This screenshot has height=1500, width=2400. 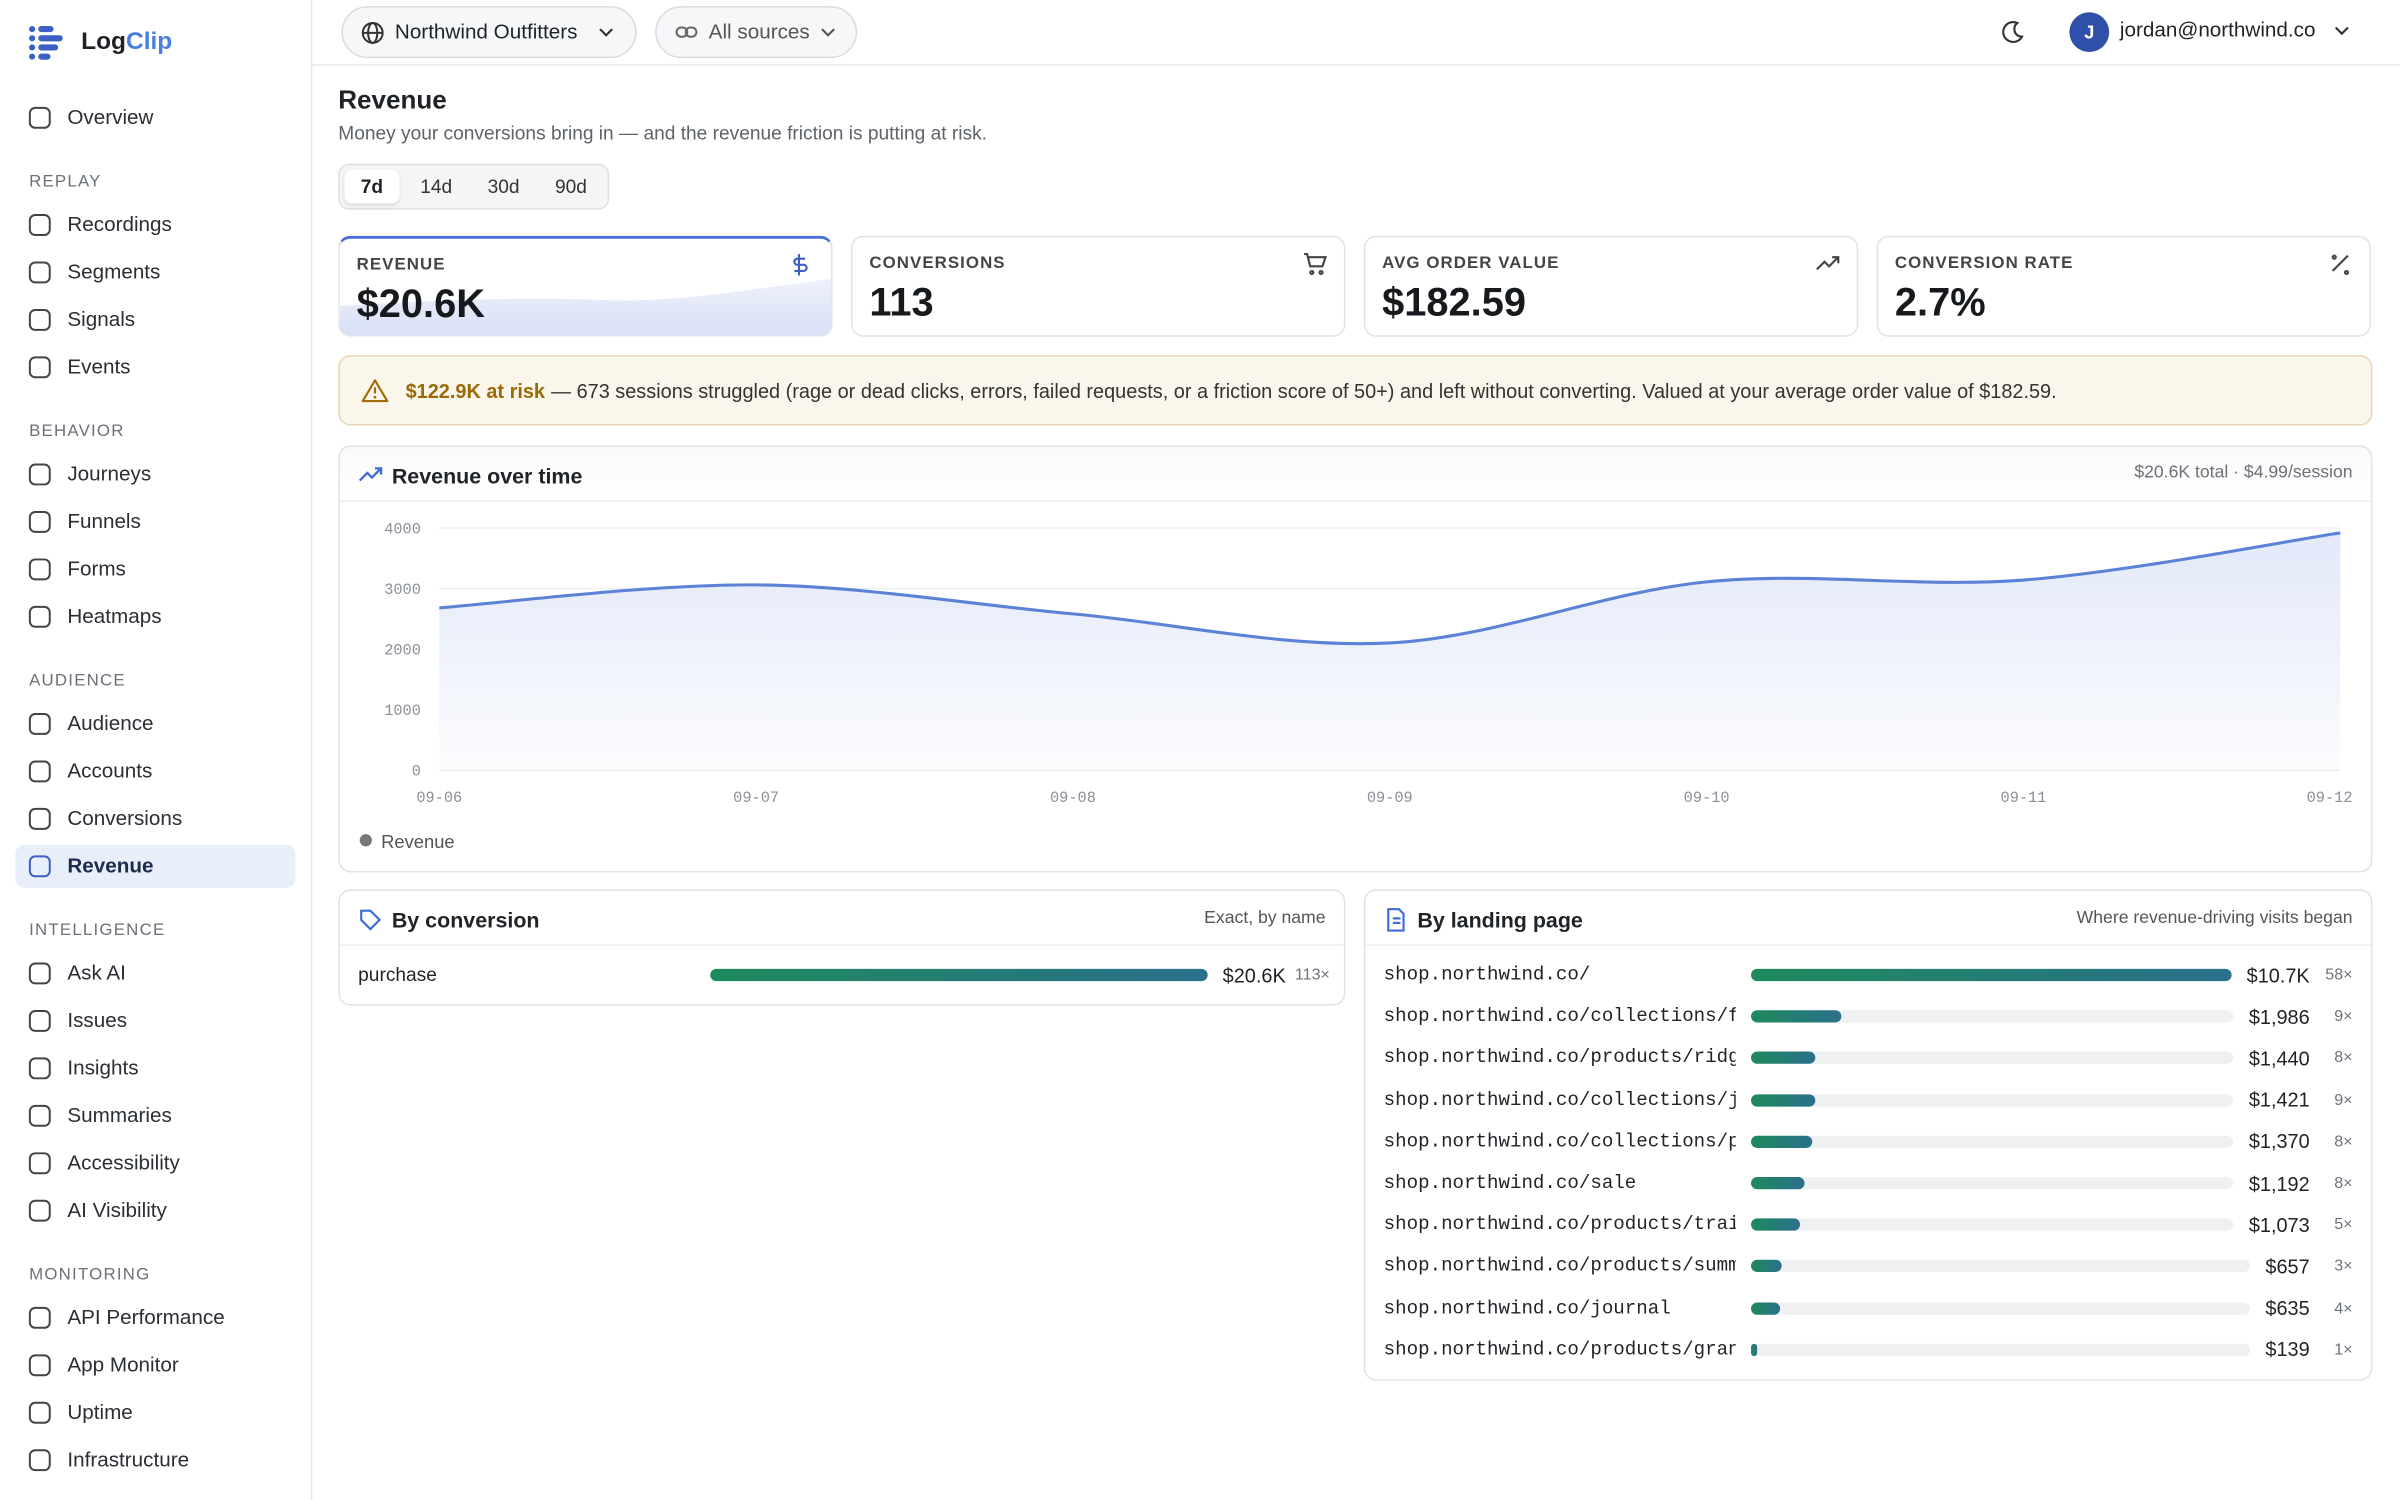 I want to click on nav-item: AI Visibility, so click(x=155, y=1210).